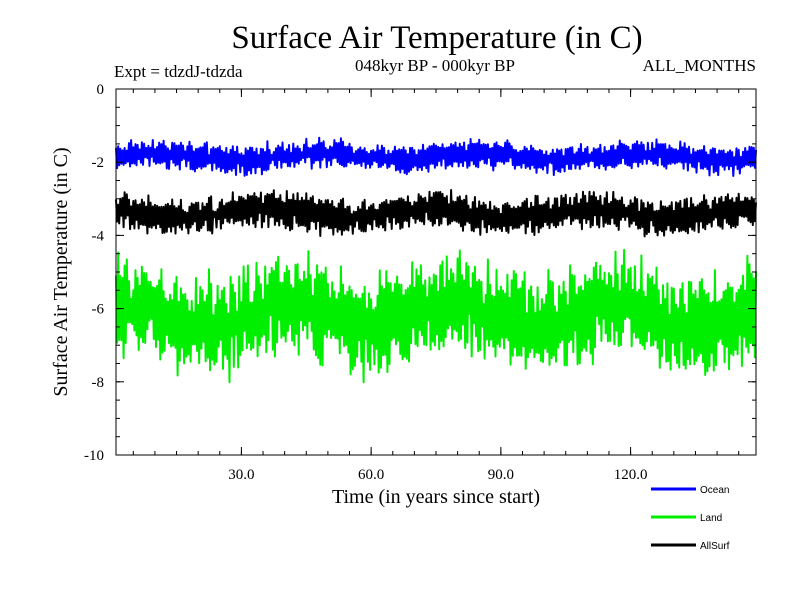 The image size is (800, 600). I want to click on experiment-label: Expt = tdzdJ-tdzda, so click(178, 71).